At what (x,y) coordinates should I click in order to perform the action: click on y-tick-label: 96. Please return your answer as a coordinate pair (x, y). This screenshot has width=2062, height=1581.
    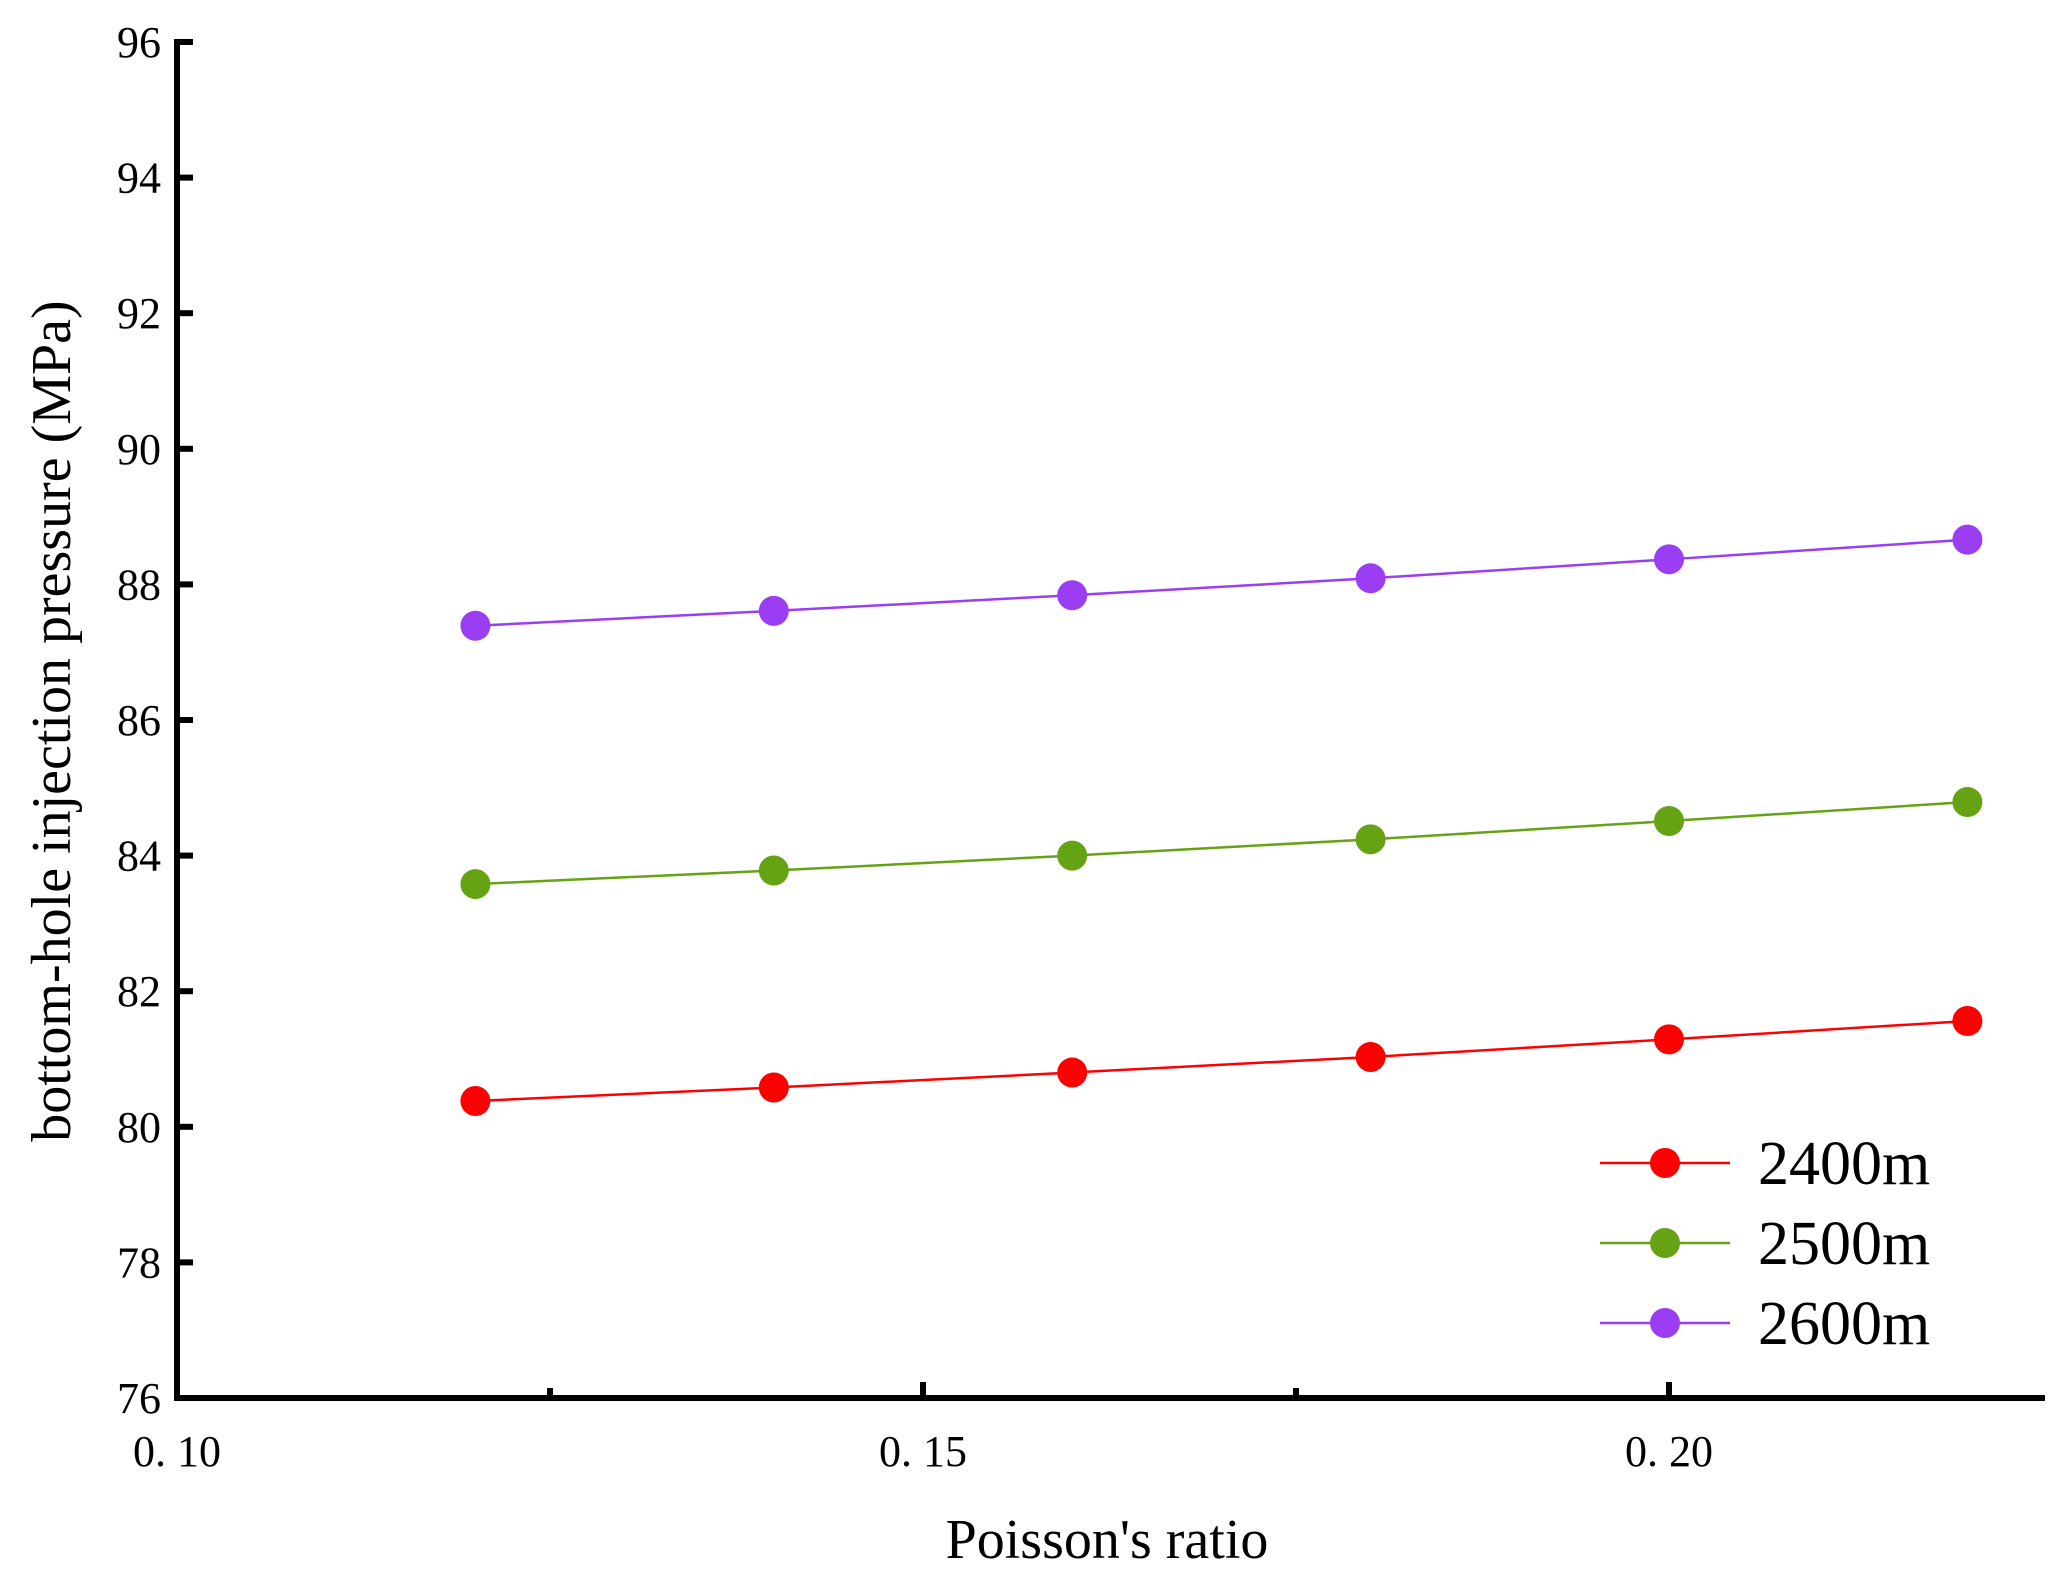
    Looking at the image, I should click on (139, 42).